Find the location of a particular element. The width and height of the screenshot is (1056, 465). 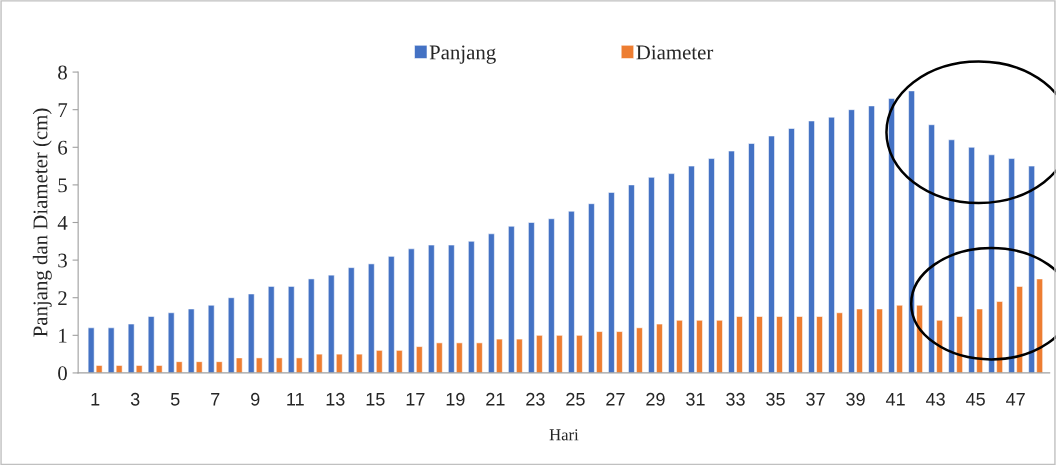

y-tick-label: 1 is located at coordinates (63, 335).